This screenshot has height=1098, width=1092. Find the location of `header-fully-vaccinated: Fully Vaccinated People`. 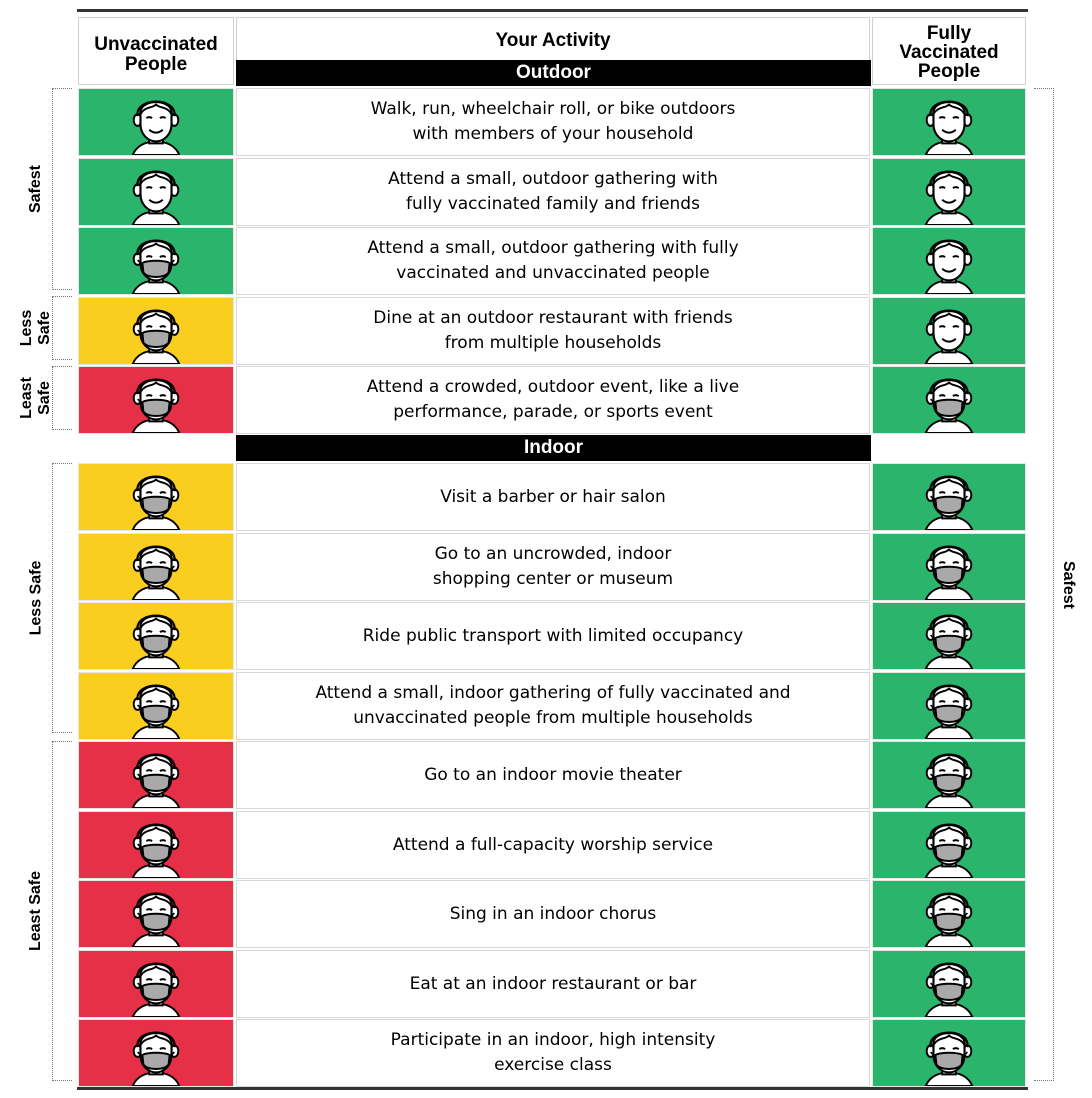

header-fully-vaccinated: Fully Vaccinated People is located at coordinates (949, 52).